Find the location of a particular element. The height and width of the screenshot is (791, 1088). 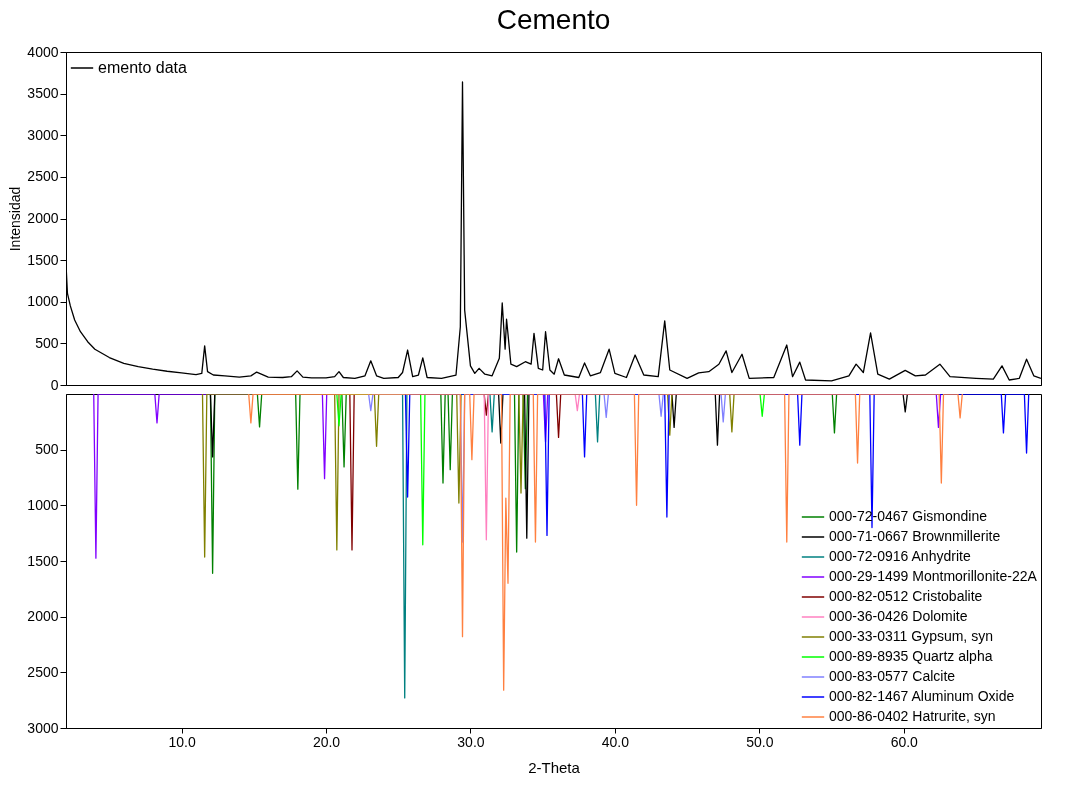

y-axis-title: Intensidad is located at coordinates (15, 219).